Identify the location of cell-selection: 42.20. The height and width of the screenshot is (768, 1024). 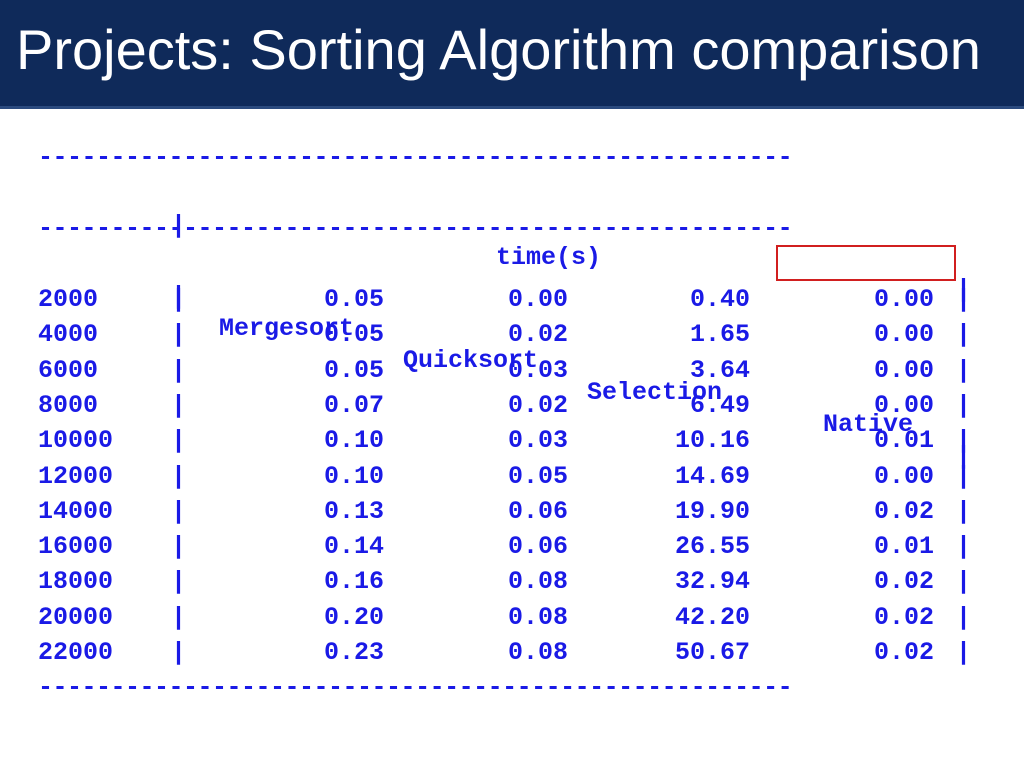
(712, 617).